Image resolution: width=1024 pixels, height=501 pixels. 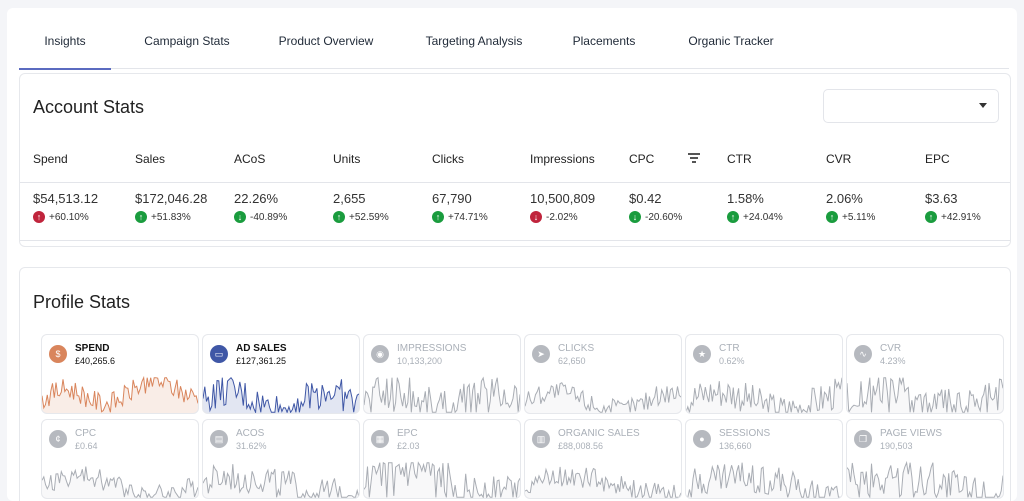 What do you see at coordinates (171, 217) in the screenshot?
I see `stat-change-text: +51.83%` at bounding box center [171, 217].